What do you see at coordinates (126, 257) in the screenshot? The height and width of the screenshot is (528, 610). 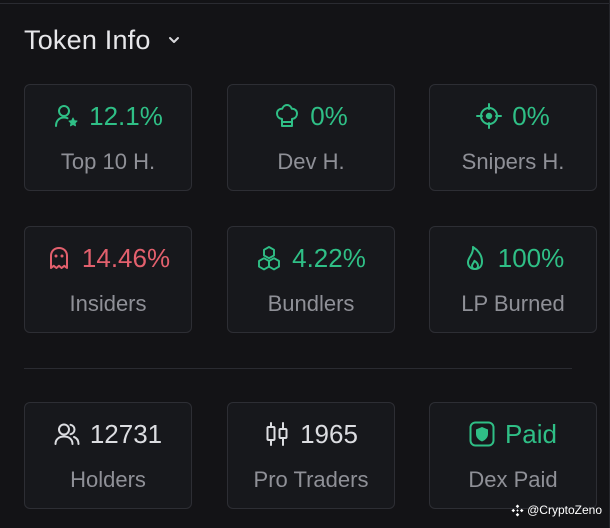 I see `stat-value: 14.46%` at bounding box center [126, 257].